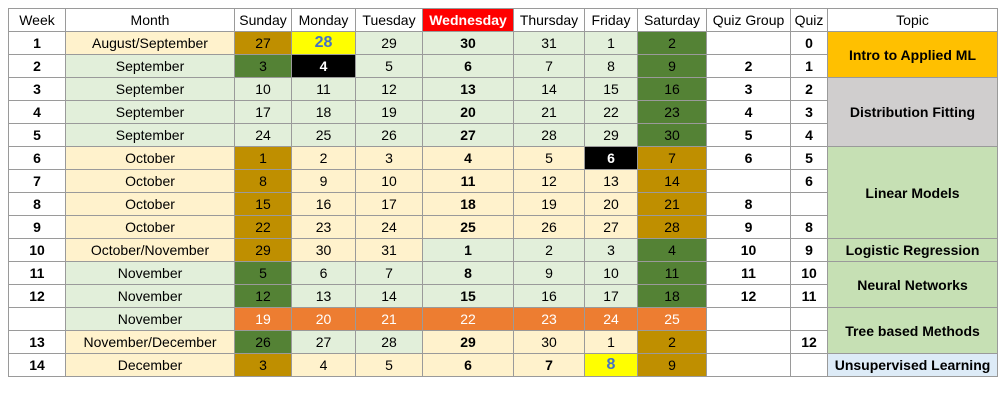 The width and height of the screenshot is (1008, 402). I want to click on month-cell: September, so click(150, 89).